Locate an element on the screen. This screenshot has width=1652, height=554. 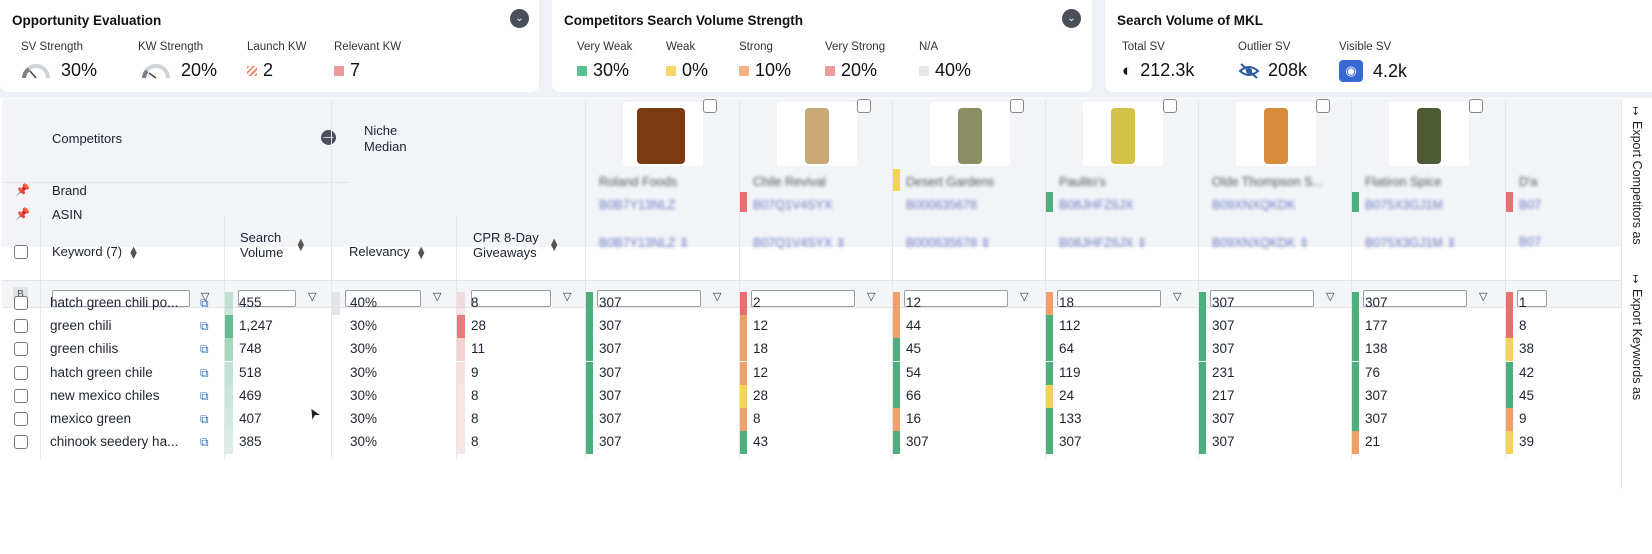
cpr-filter-input is located at coordinates (511, 298).